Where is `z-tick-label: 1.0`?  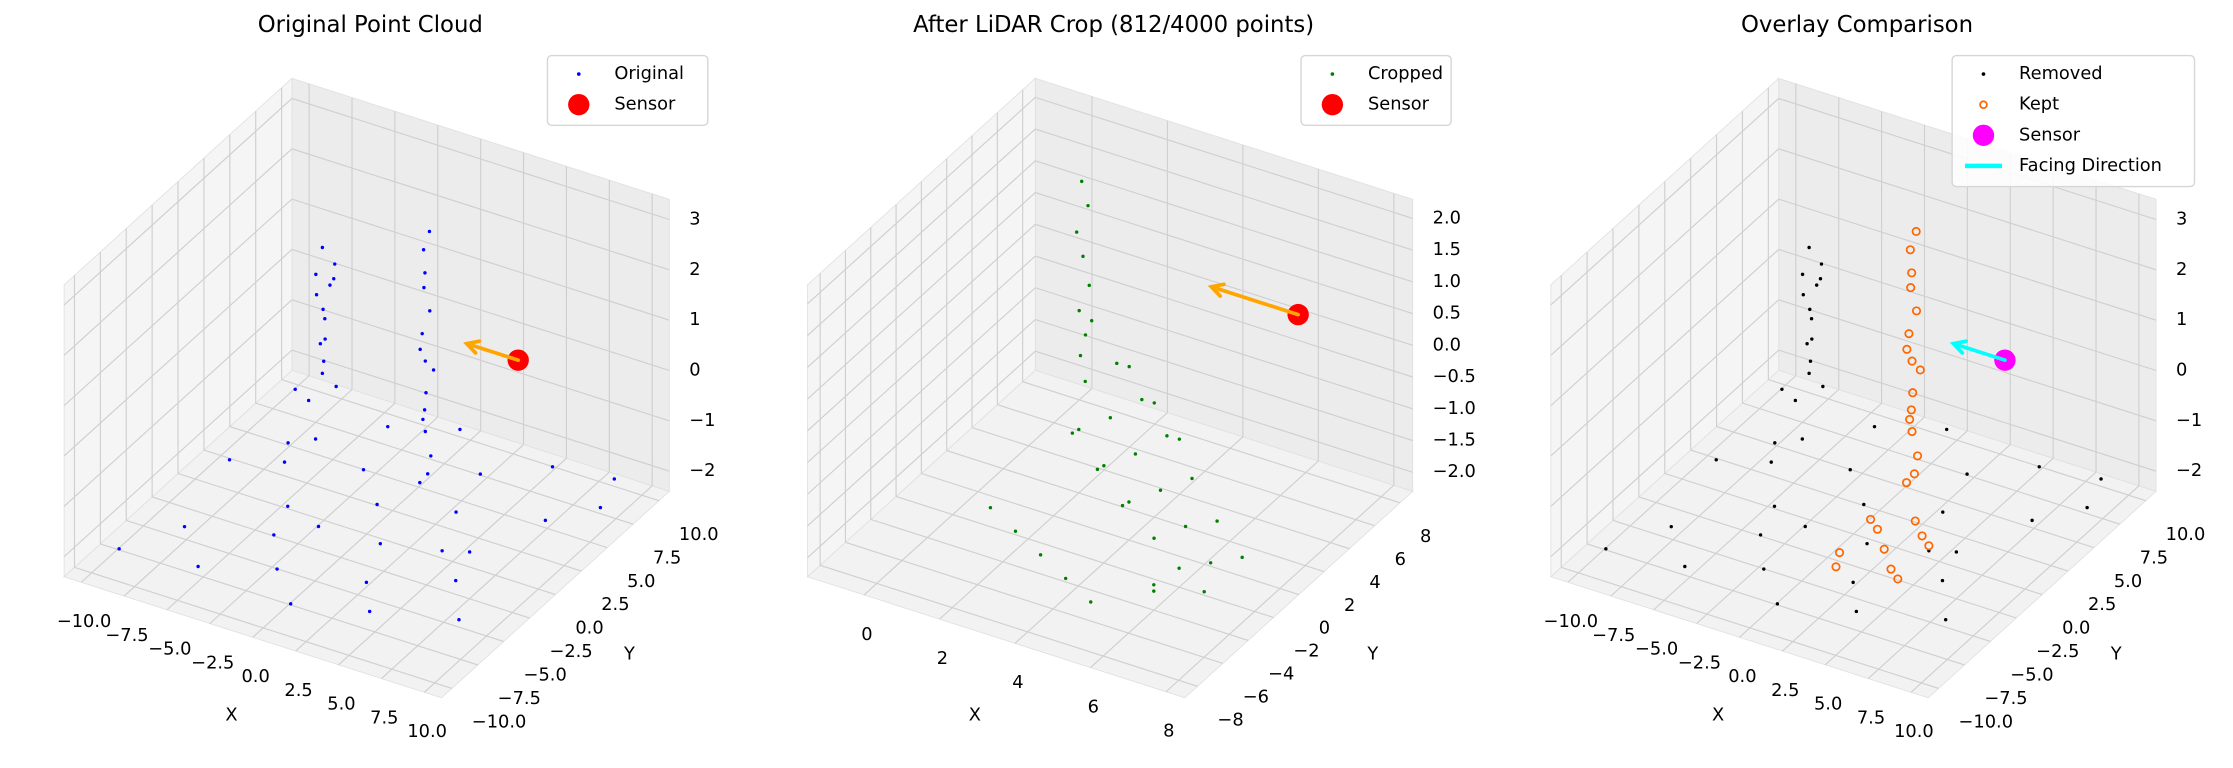
z-tick-label: 1.0 is located at coordinates (1447, 281).